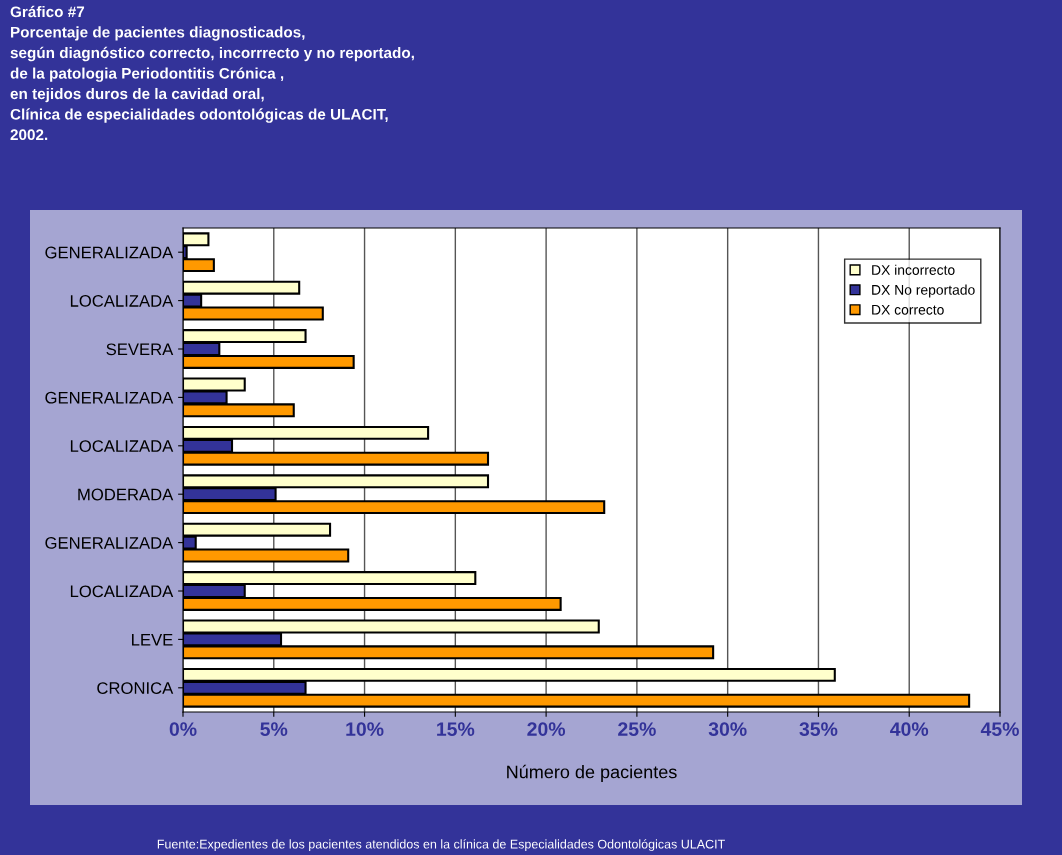 The width and height of the screenshot is (1062, 855). What do you see at coordinates (913, 269) in the screenshot?
I see `legend-label: DX incorrecto` at bounding box center [913, 269].